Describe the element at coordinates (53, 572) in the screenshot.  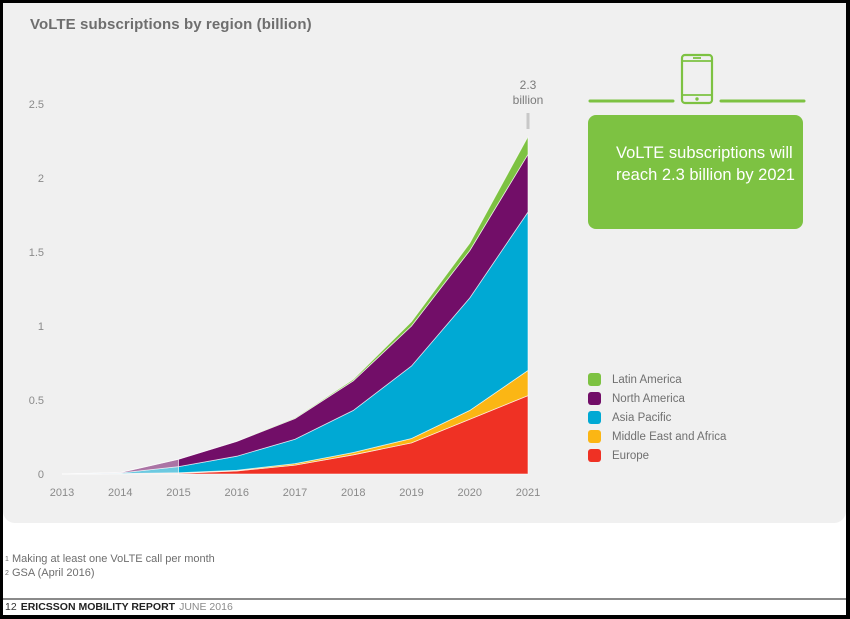
I see `footnote-text: GSA (April 2016)` at that location.